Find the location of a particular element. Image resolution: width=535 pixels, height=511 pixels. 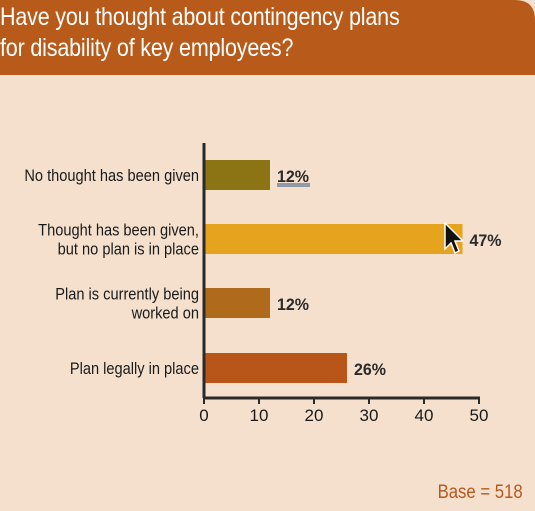

category-label-1: No thought has been given is located at coordinates (111, 176).